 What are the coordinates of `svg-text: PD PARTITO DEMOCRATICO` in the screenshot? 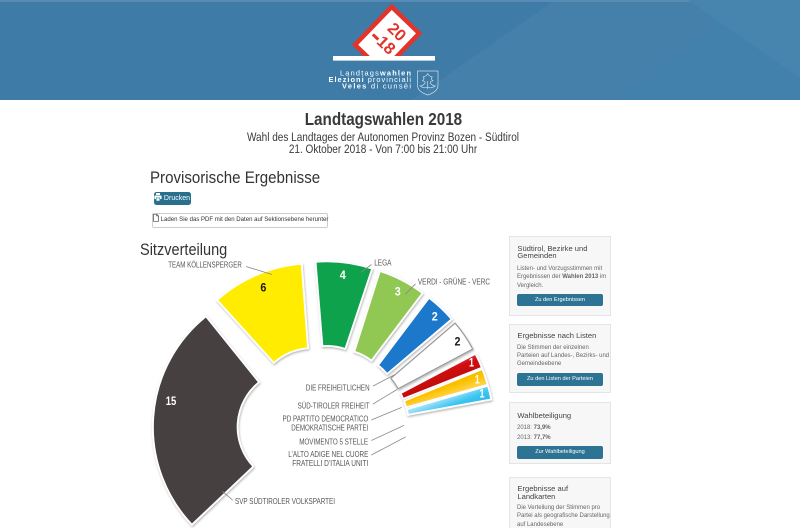 It's located at (326, 418).